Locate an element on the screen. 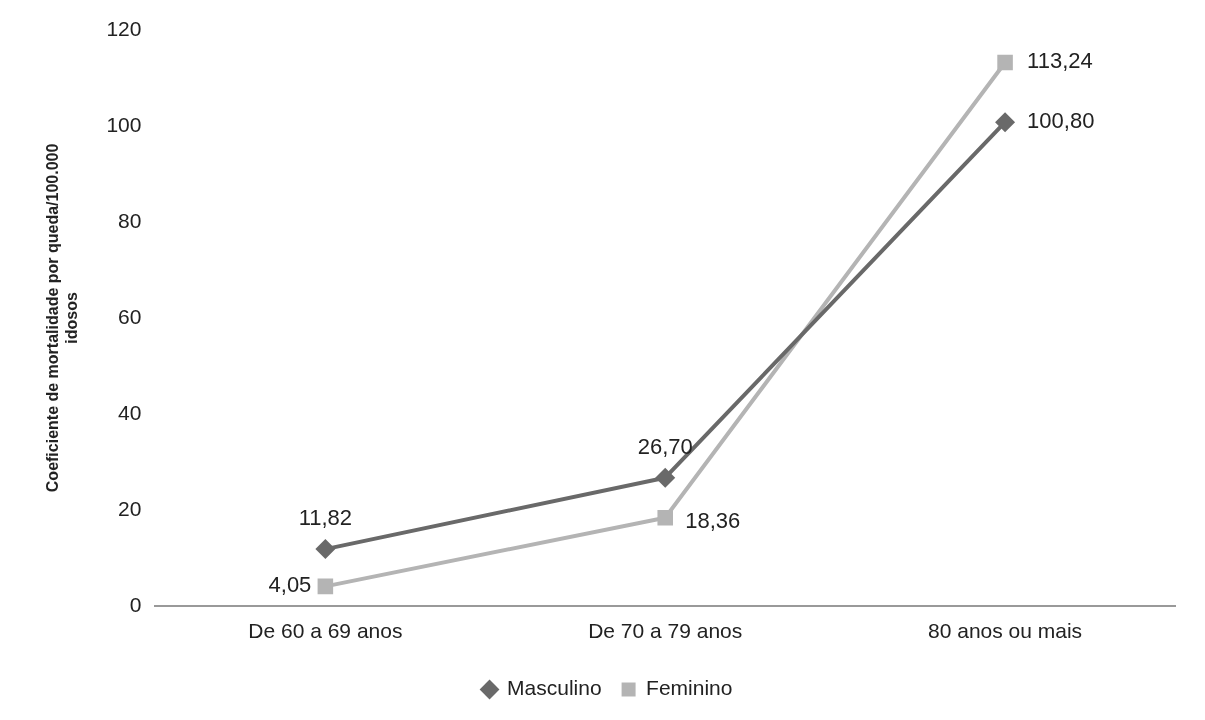 Image resolution: width=1205 pixels, height=720 pixels. data-label: 11,82 is located at coordinates (325, 518).